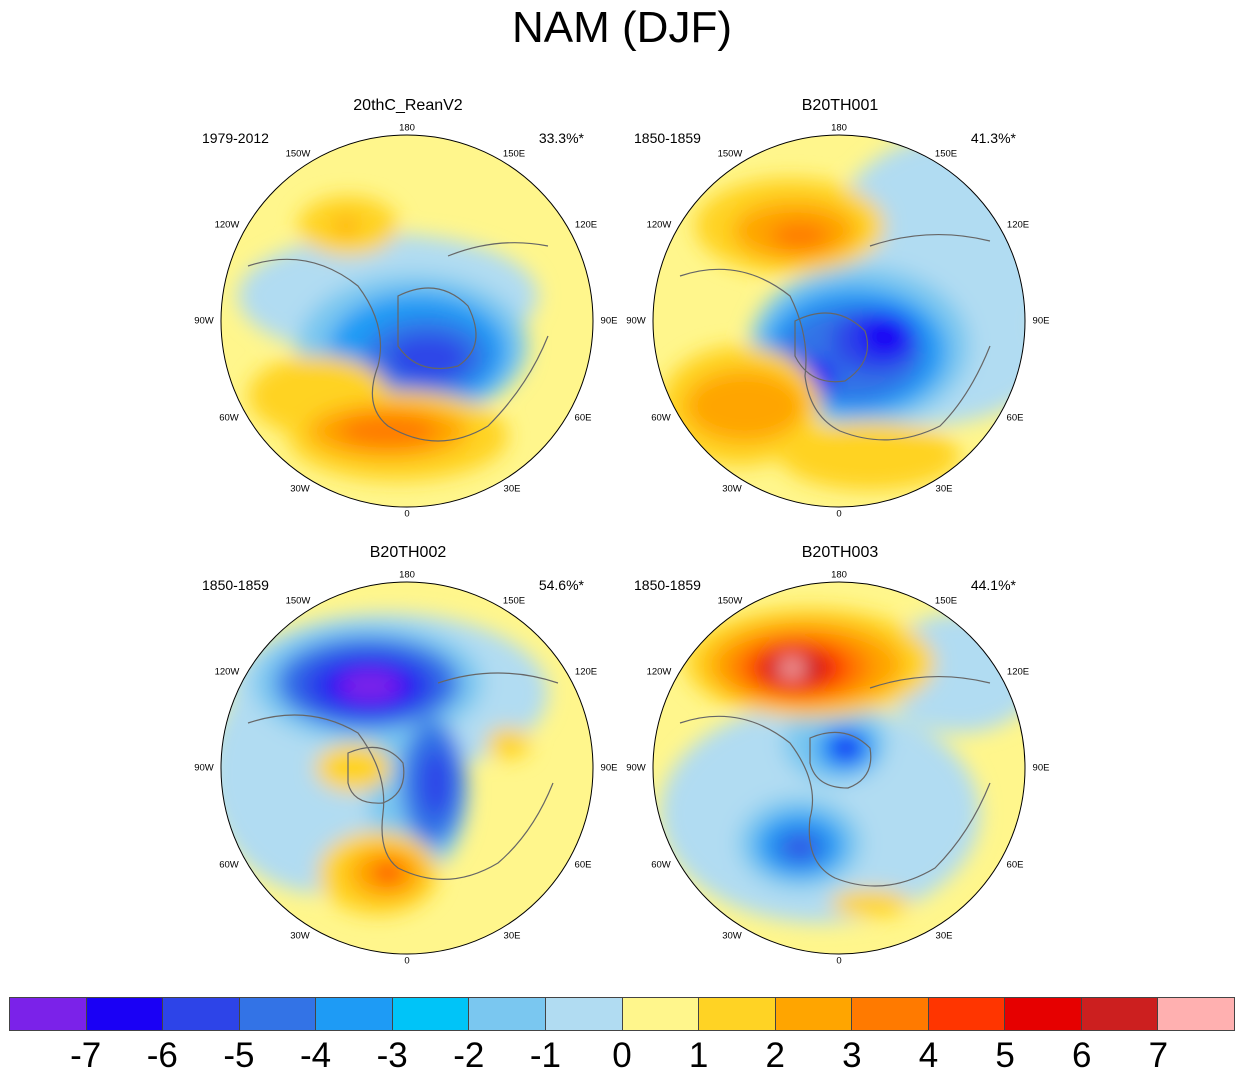  I want to click on colorbar, so click(622, 1014).